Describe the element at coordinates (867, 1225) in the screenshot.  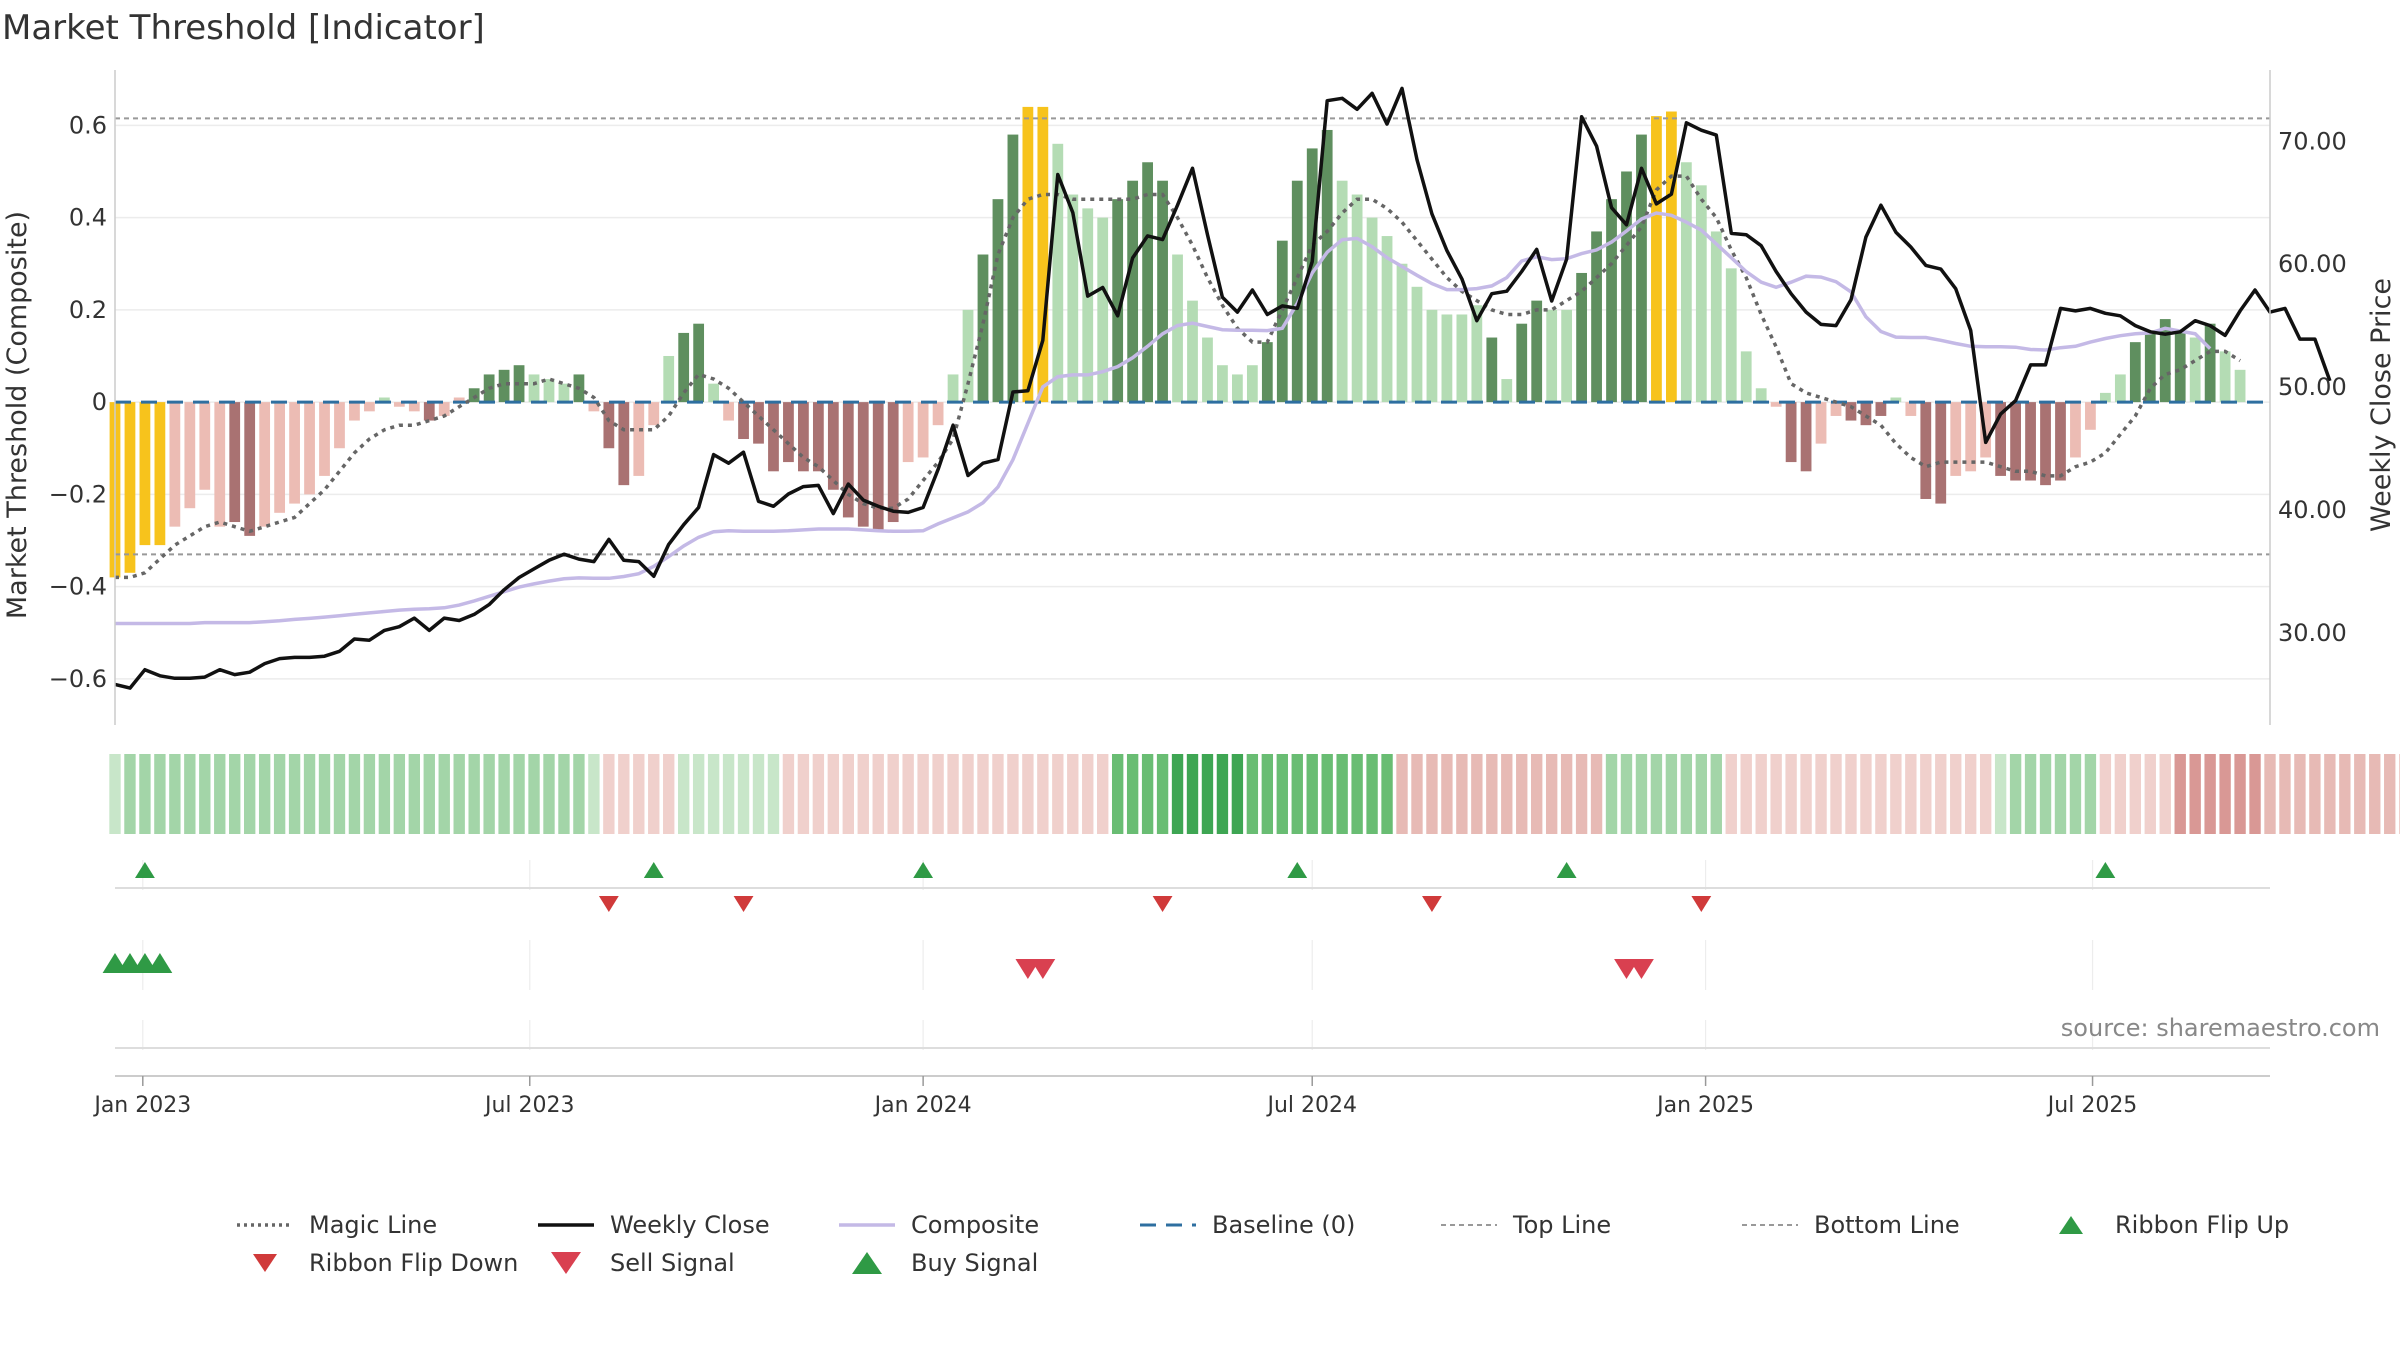
I see `lavender-line-icon` at that location.